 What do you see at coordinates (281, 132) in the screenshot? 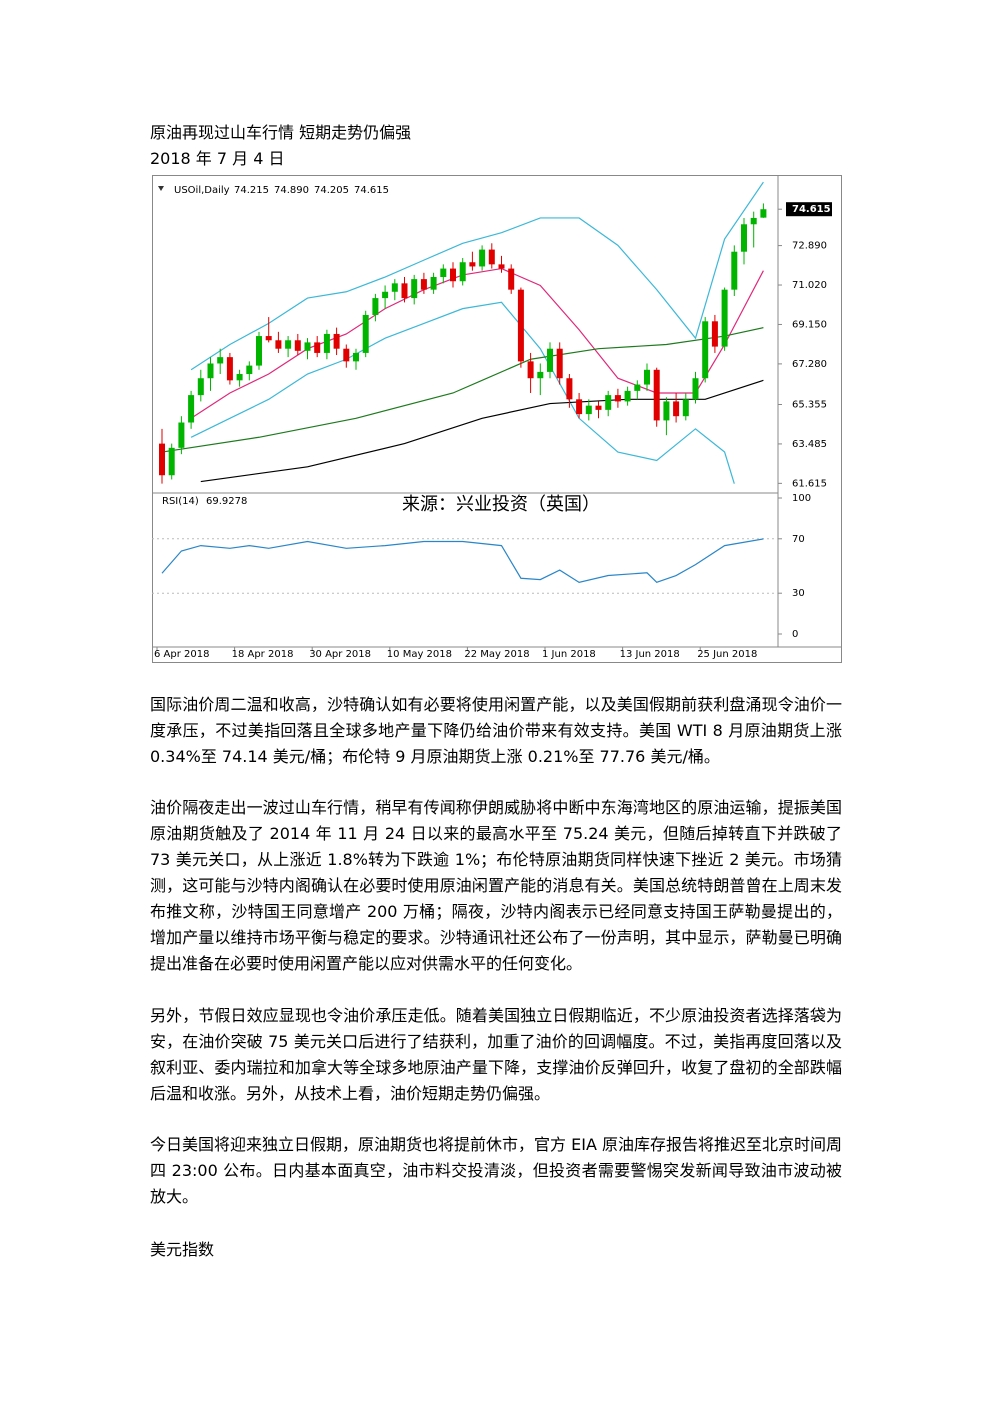
I see `doc-title: 原油再现过山车行情 短期走势仍偏强` at bounding box center [281, 132].